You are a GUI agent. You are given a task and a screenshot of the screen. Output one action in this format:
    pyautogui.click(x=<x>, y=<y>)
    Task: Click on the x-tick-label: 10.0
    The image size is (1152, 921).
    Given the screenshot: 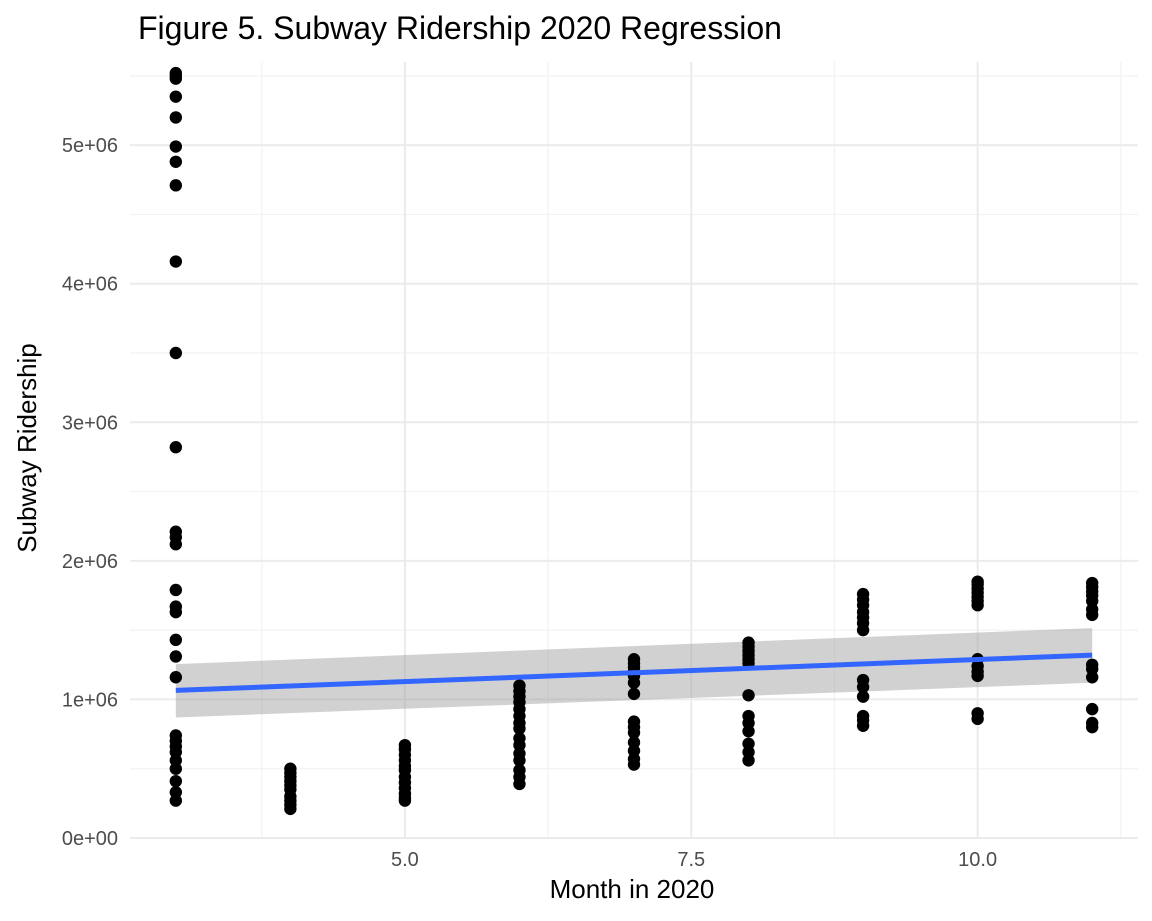 What is the action you would take?
    pyautogui.click(x=977, y=860)
    